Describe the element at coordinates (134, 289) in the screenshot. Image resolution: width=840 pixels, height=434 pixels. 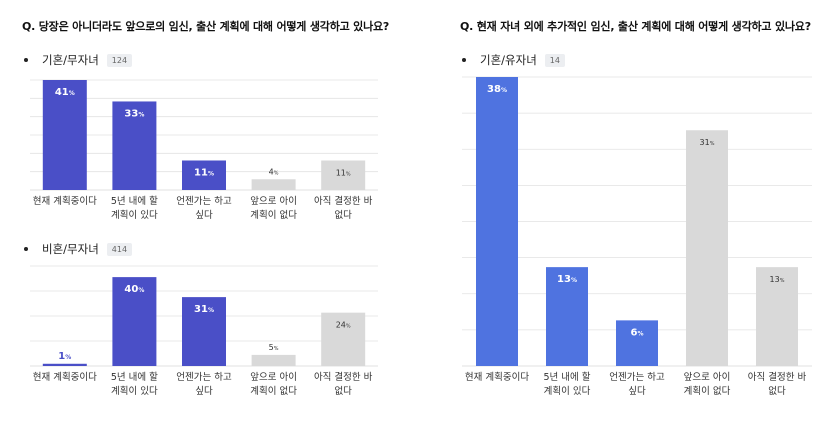
I see `data-label: 40%` at that location.